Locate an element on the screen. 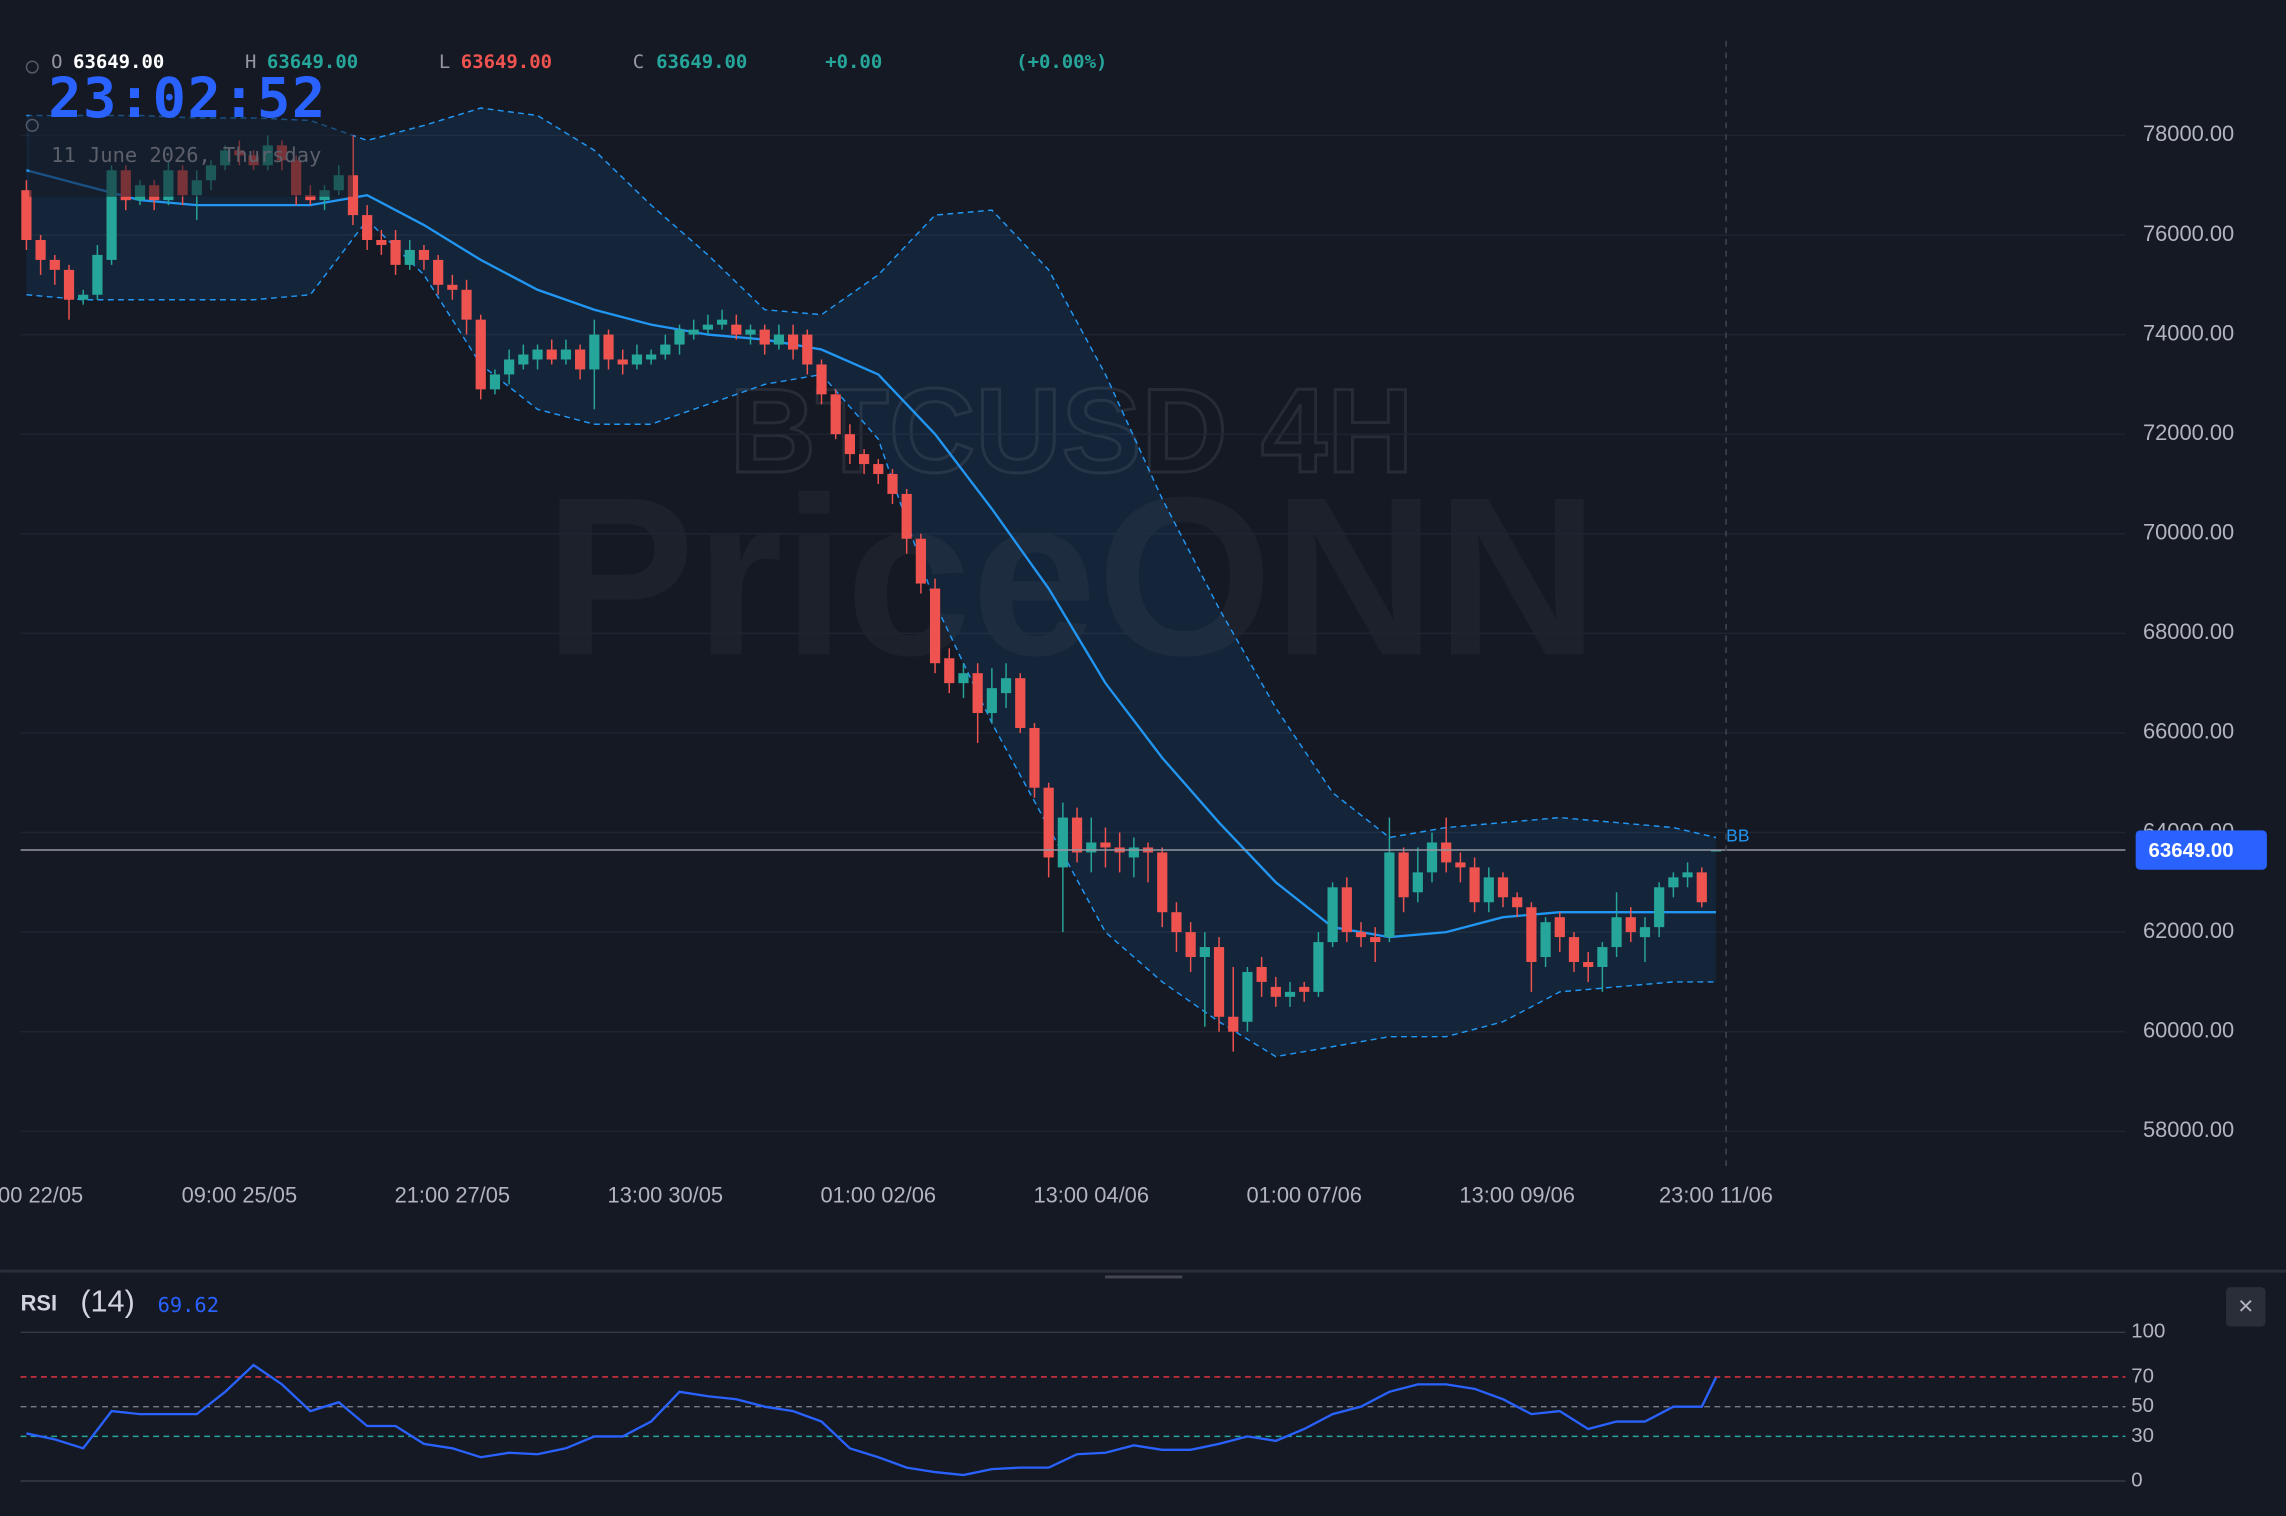  y-tick-label: 68000.00 is located at coordinates (2188, 631).